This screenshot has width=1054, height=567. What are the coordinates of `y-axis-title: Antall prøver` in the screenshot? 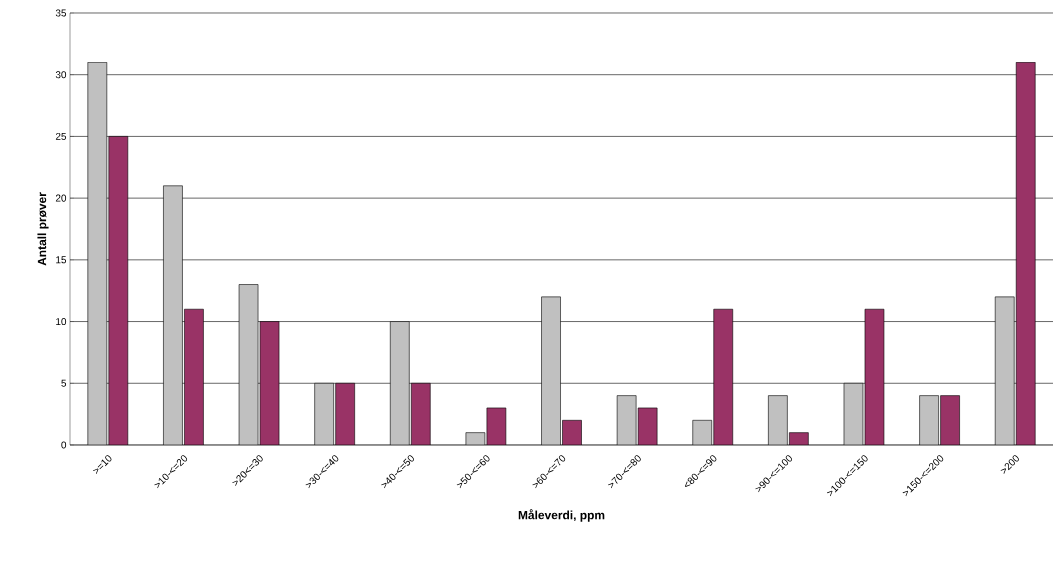 It's located at (43, 229).